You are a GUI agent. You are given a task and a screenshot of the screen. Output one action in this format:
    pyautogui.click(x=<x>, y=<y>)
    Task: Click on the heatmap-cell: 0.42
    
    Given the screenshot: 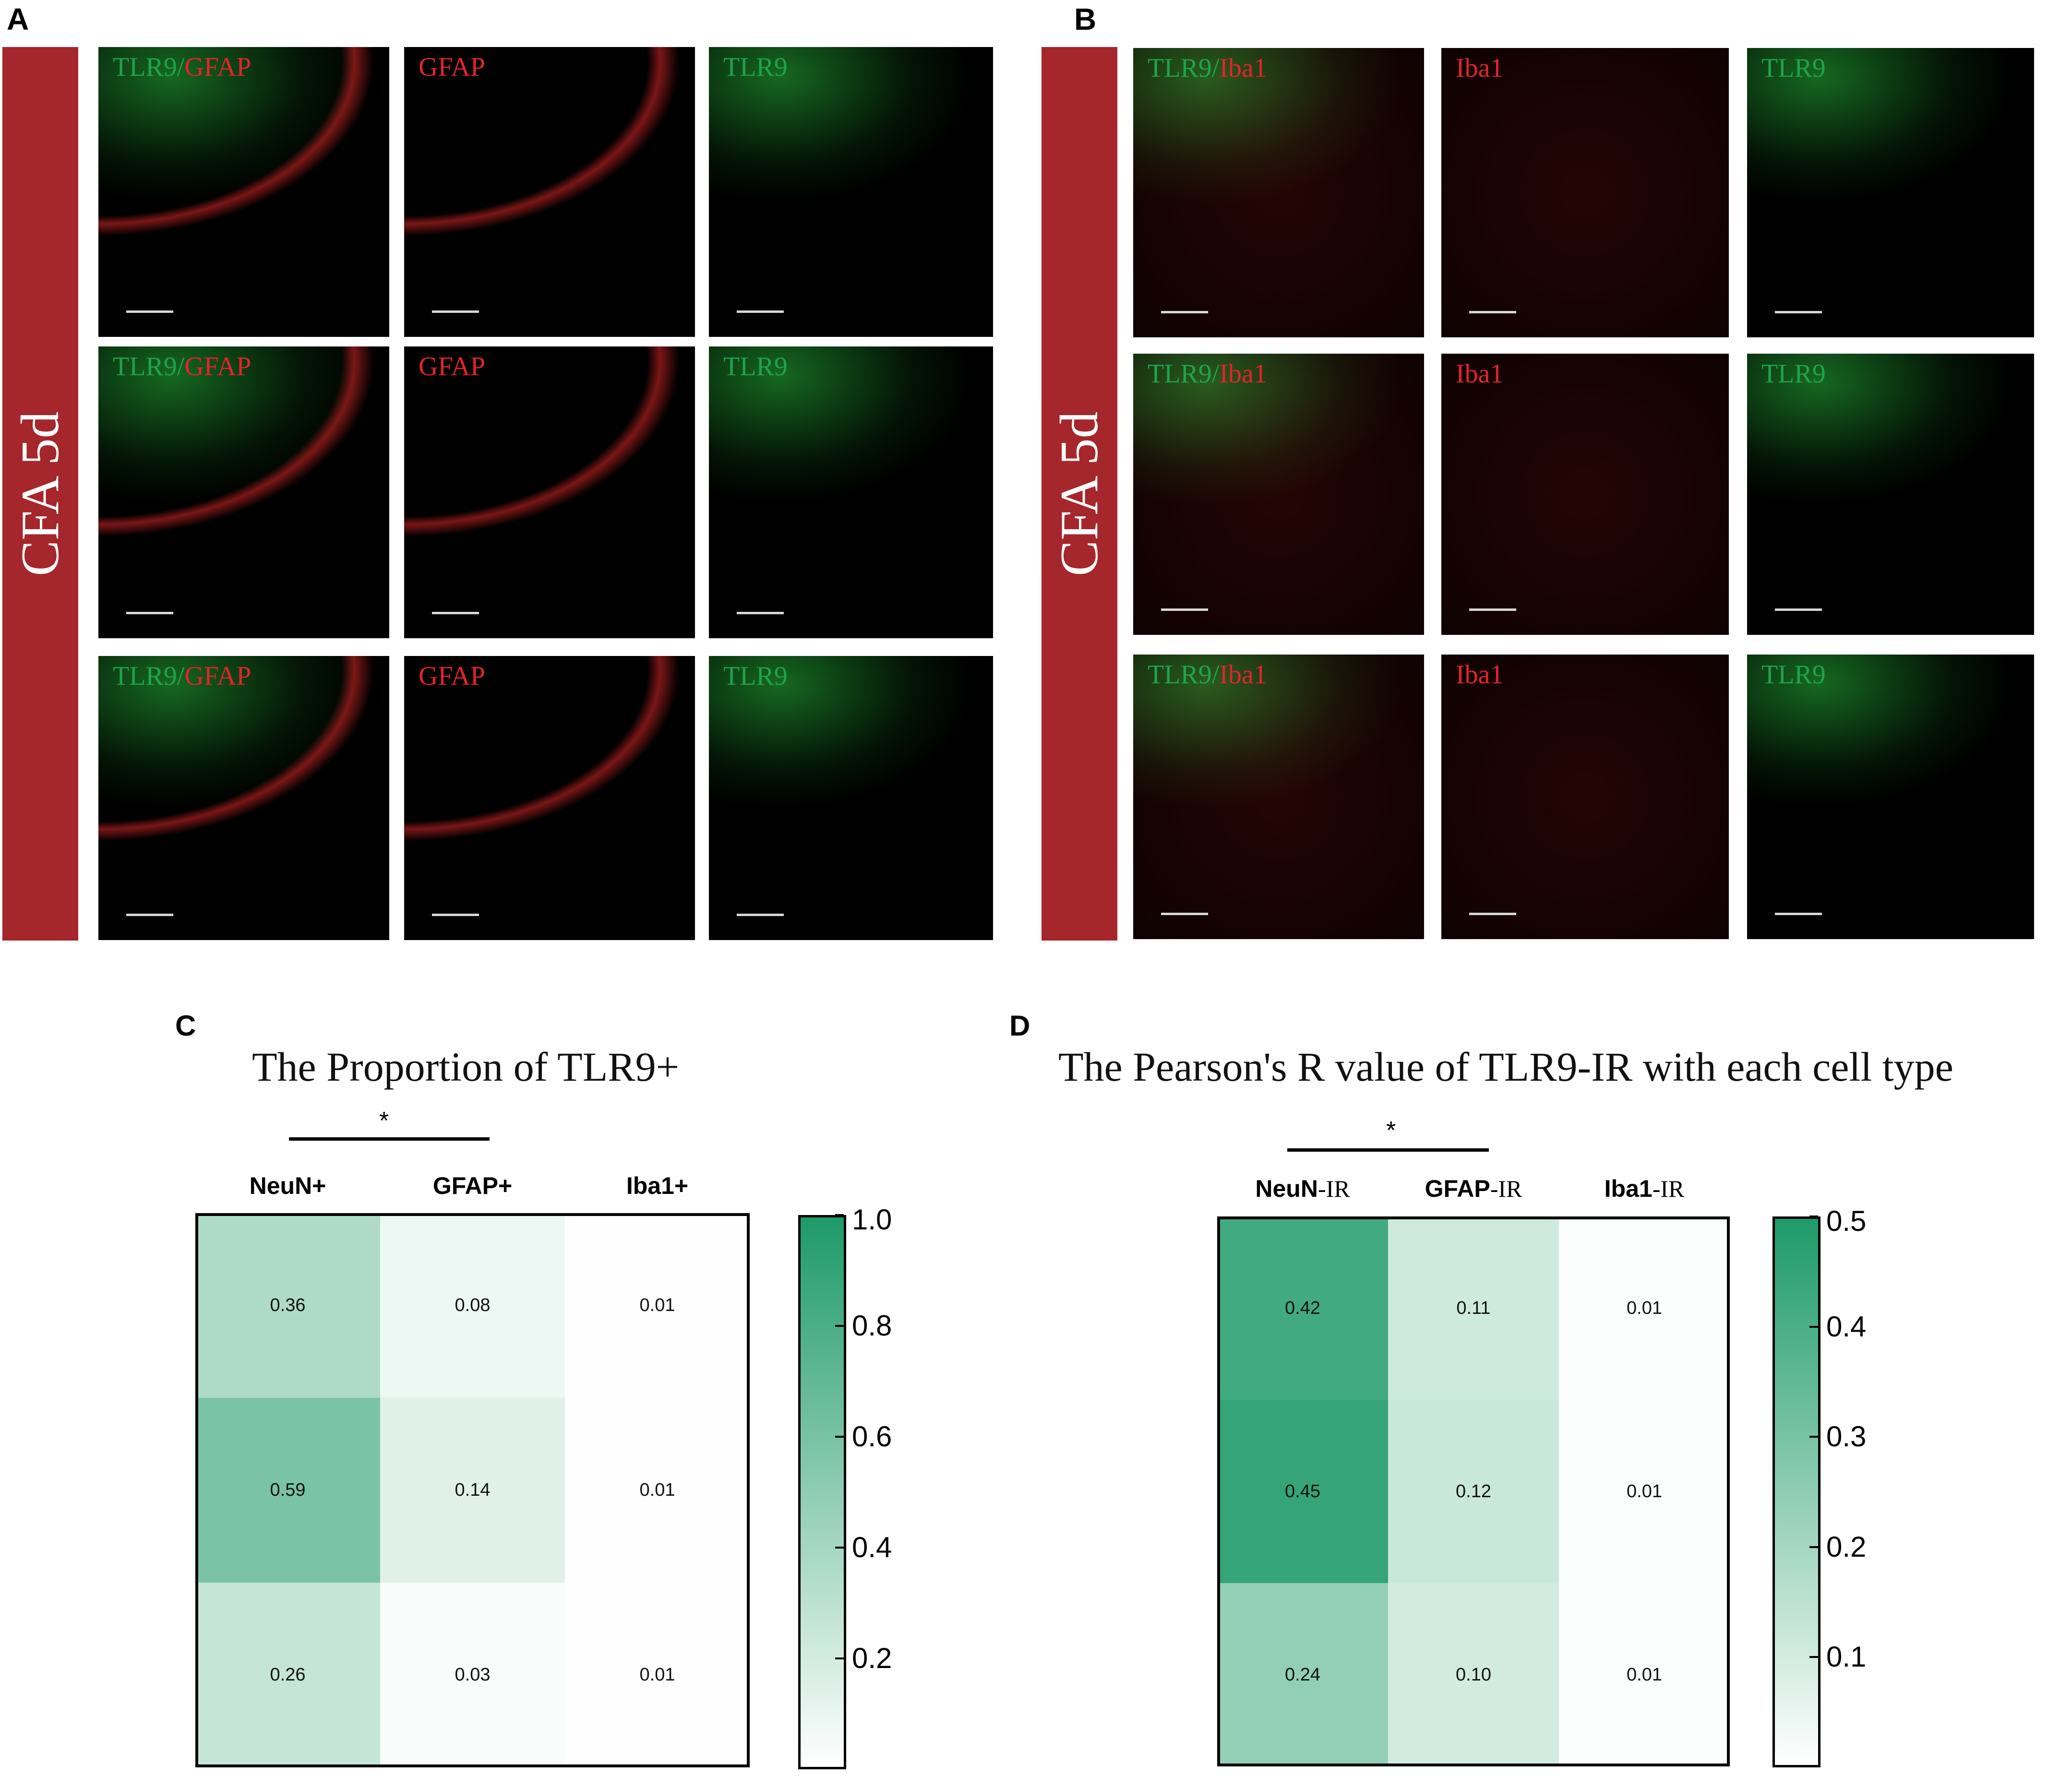 What is the action you would take?
    pyautogui.click(x=1302, y=1308)
    